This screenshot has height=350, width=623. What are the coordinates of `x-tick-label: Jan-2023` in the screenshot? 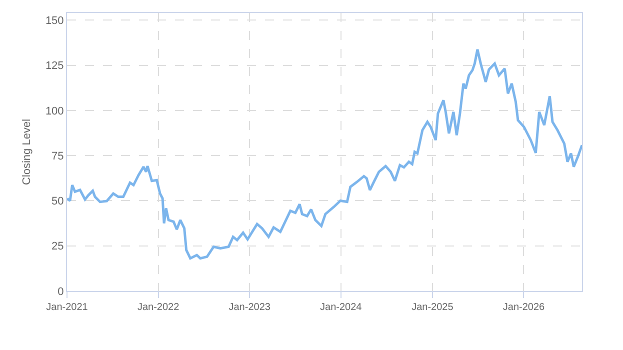 It's located at (249, 307).